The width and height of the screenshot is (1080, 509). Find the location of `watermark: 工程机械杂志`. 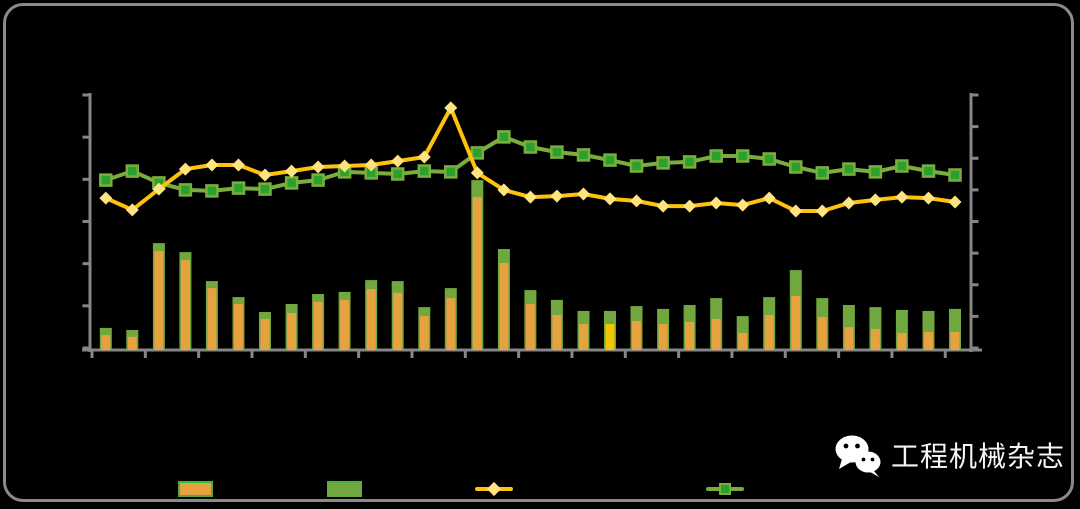

watermark: 工程机械杂志 is located at coordinates (949, 455).